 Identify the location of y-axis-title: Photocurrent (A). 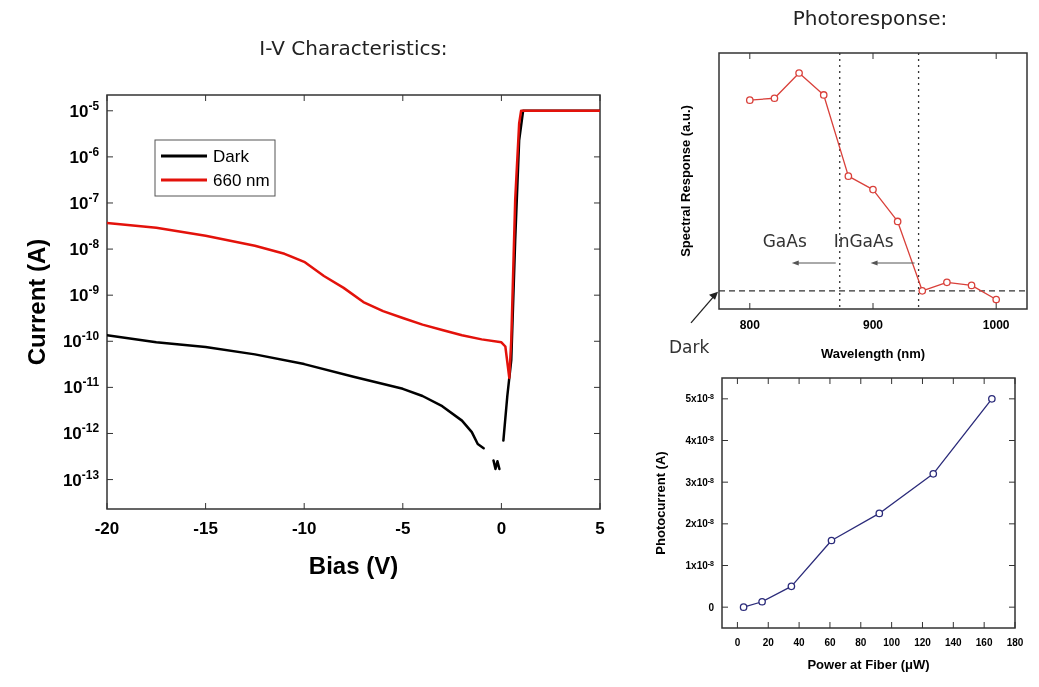
(660, 503).